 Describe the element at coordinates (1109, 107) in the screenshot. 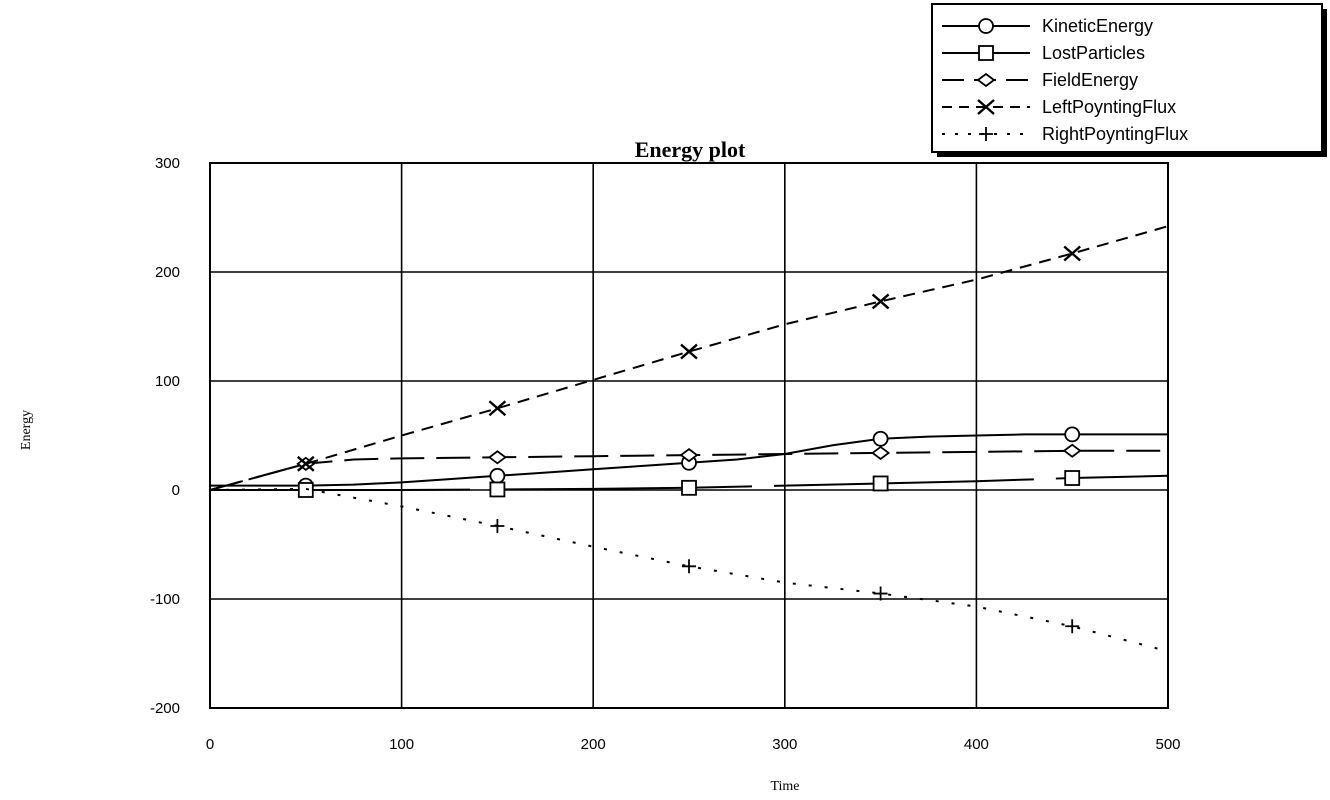

I see `legend-label: LeftPoyntingFlux` at that location.